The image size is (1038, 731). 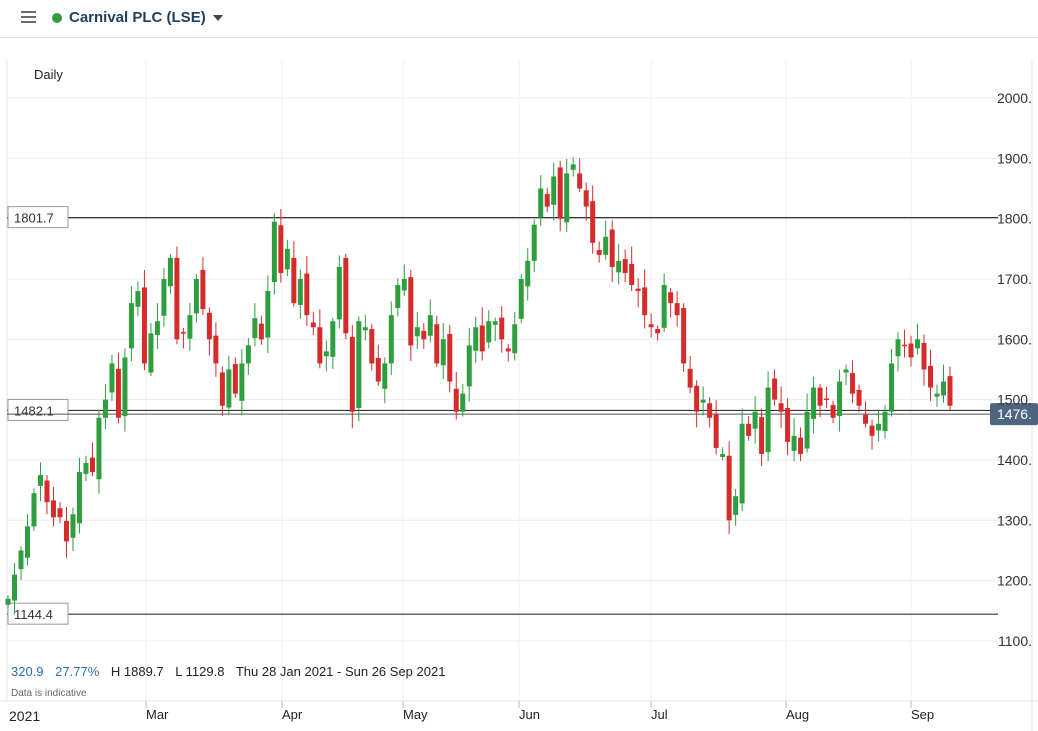 What do you see at coordinates (340, 671) in the screenshot?
I see `date-range: Thu 28 Jan 2021 - Sun 26 Sep 2021` at bounding box center [340, 671].